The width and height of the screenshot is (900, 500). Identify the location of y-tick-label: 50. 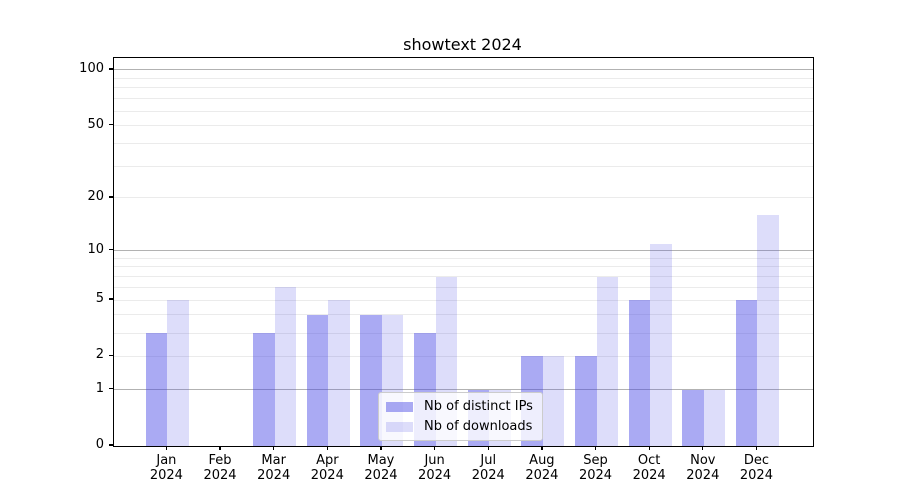
(95, 124).